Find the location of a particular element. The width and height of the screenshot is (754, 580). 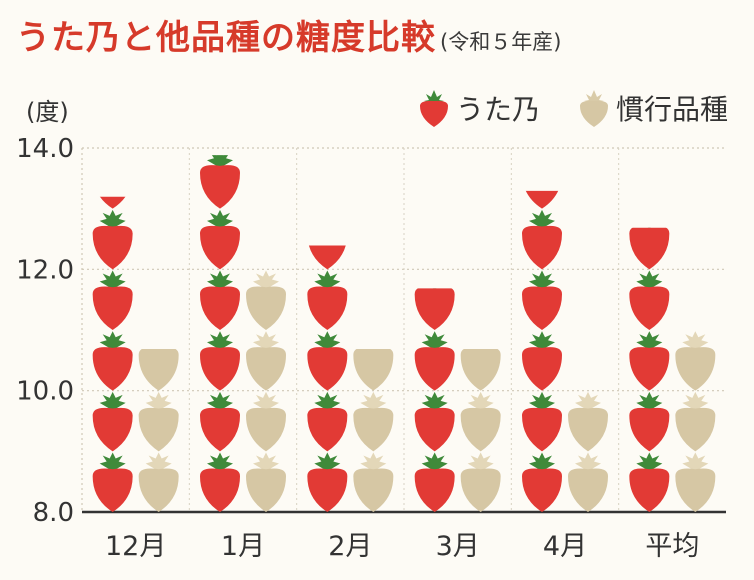

legend-item-conventional: 慣行品種 is located at coordinates (652, 108).